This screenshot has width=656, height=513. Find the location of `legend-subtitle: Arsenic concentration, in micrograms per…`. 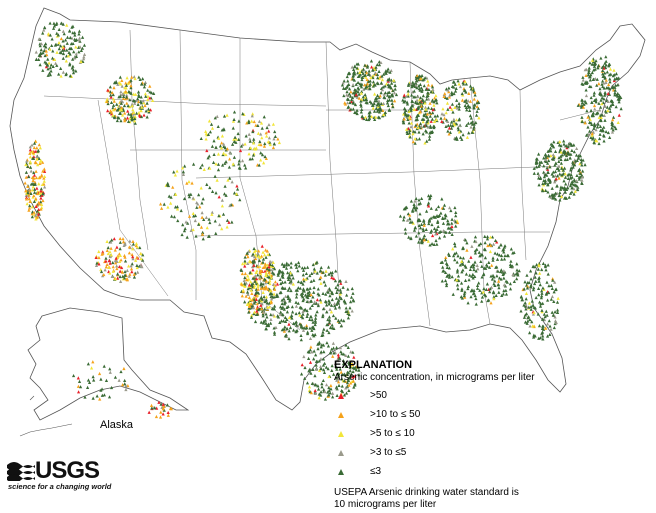

legend-subtitle: Arsenic concentration, in micrograms per… is located at coordinates (434, 377).